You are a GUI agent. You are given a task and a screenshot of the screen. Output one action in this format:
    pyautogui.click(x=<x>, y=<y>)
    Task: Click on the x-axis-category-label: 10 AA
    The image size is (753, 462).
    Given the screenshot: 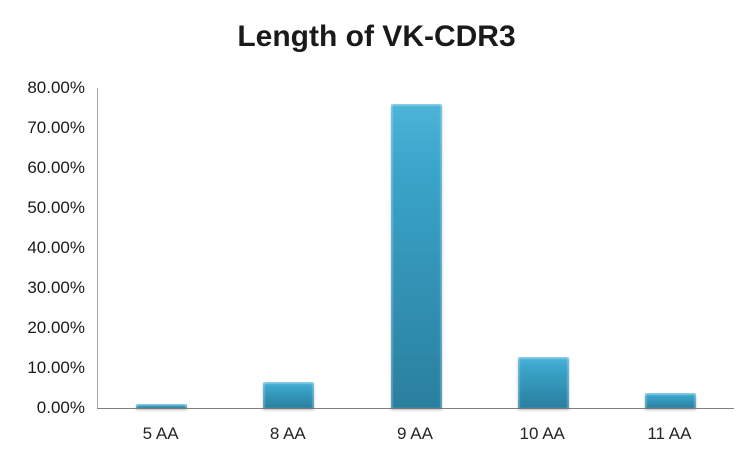 What is the action you would take?
    pyautogui.click(x=542, y=433)
    